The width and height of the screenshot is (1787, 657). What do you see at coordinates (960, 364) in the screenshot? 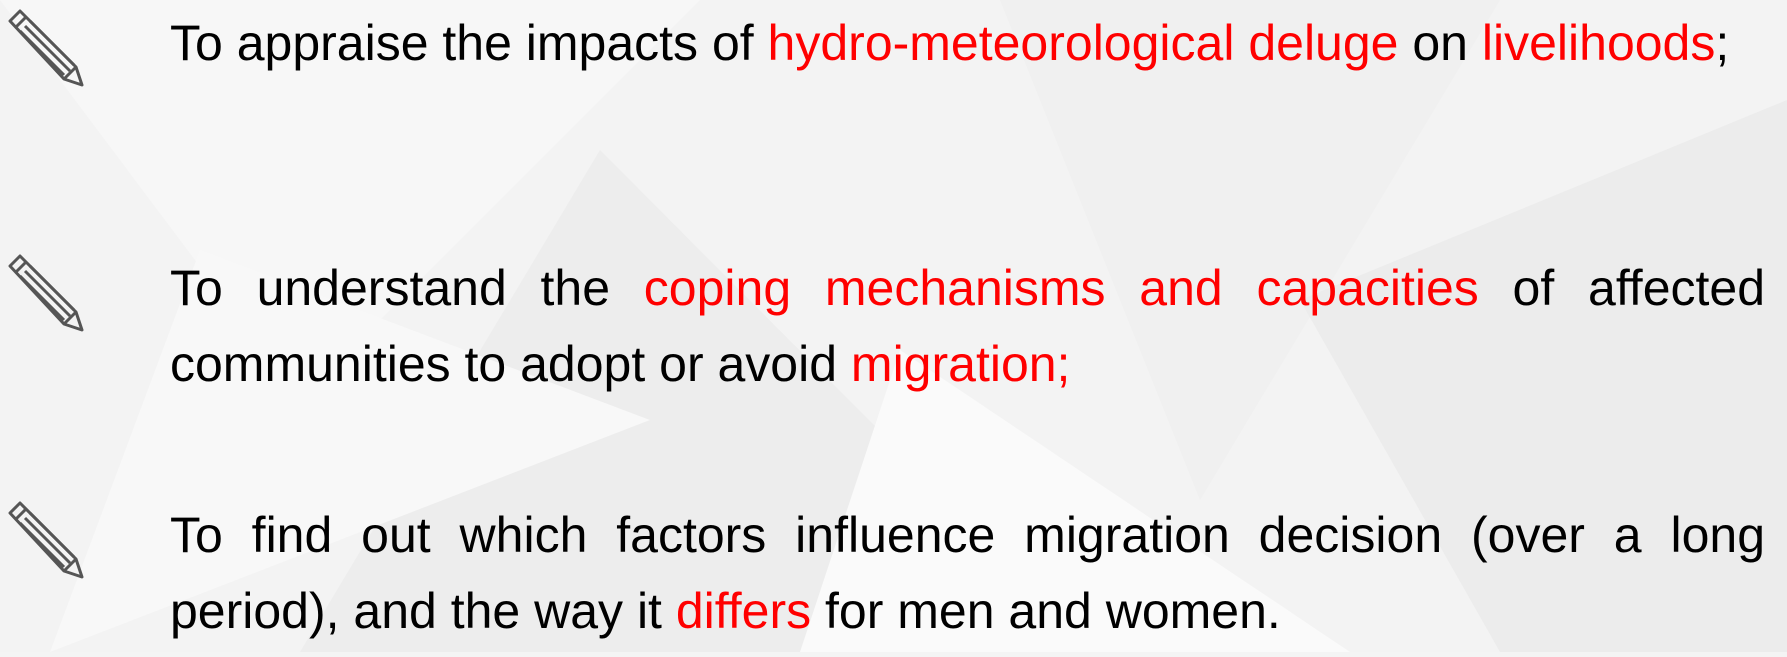
I see `text-segment: migration;` at bounding box center [960, 364].